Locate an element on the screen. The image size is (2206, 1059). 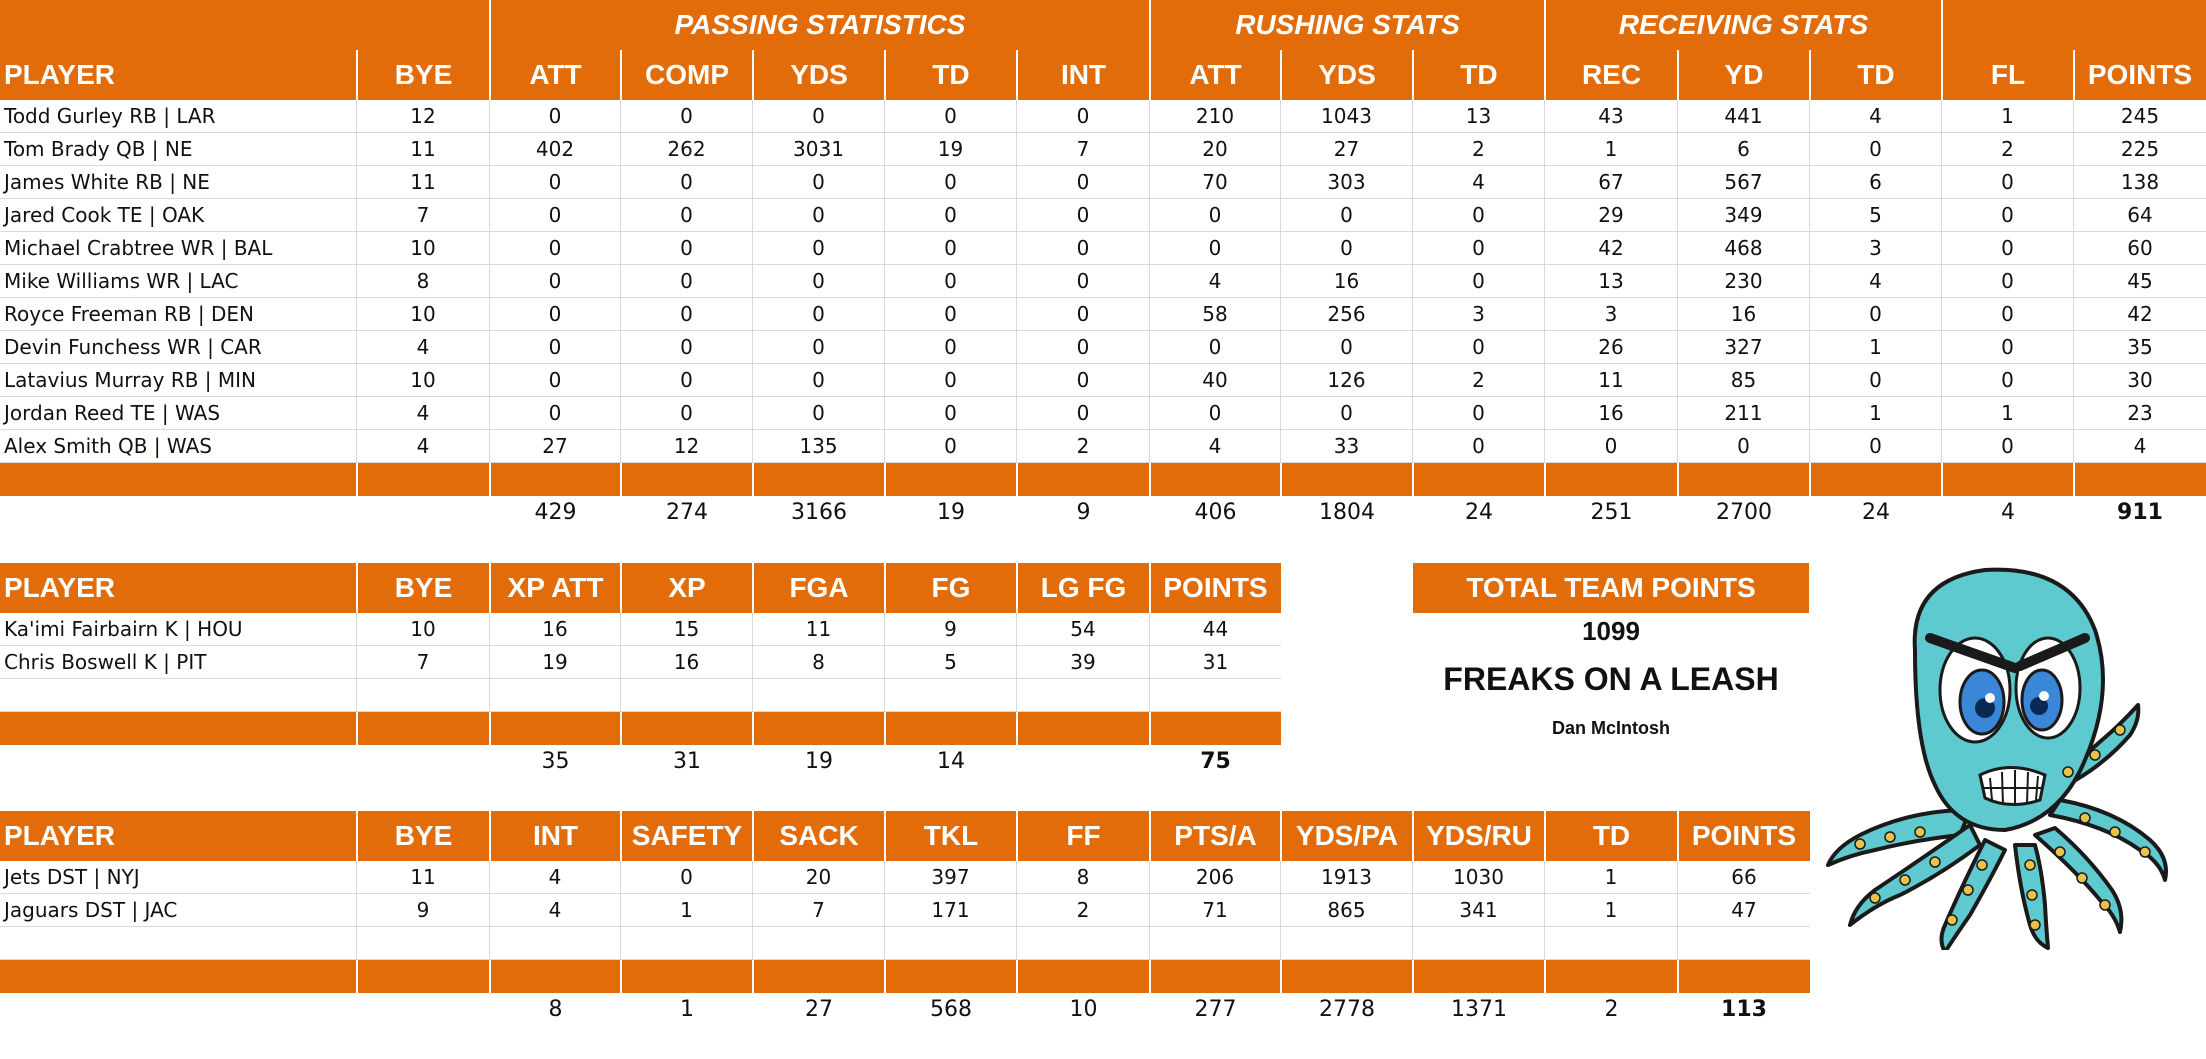
total-cell: 24 is located at coordinates (1479, 512).